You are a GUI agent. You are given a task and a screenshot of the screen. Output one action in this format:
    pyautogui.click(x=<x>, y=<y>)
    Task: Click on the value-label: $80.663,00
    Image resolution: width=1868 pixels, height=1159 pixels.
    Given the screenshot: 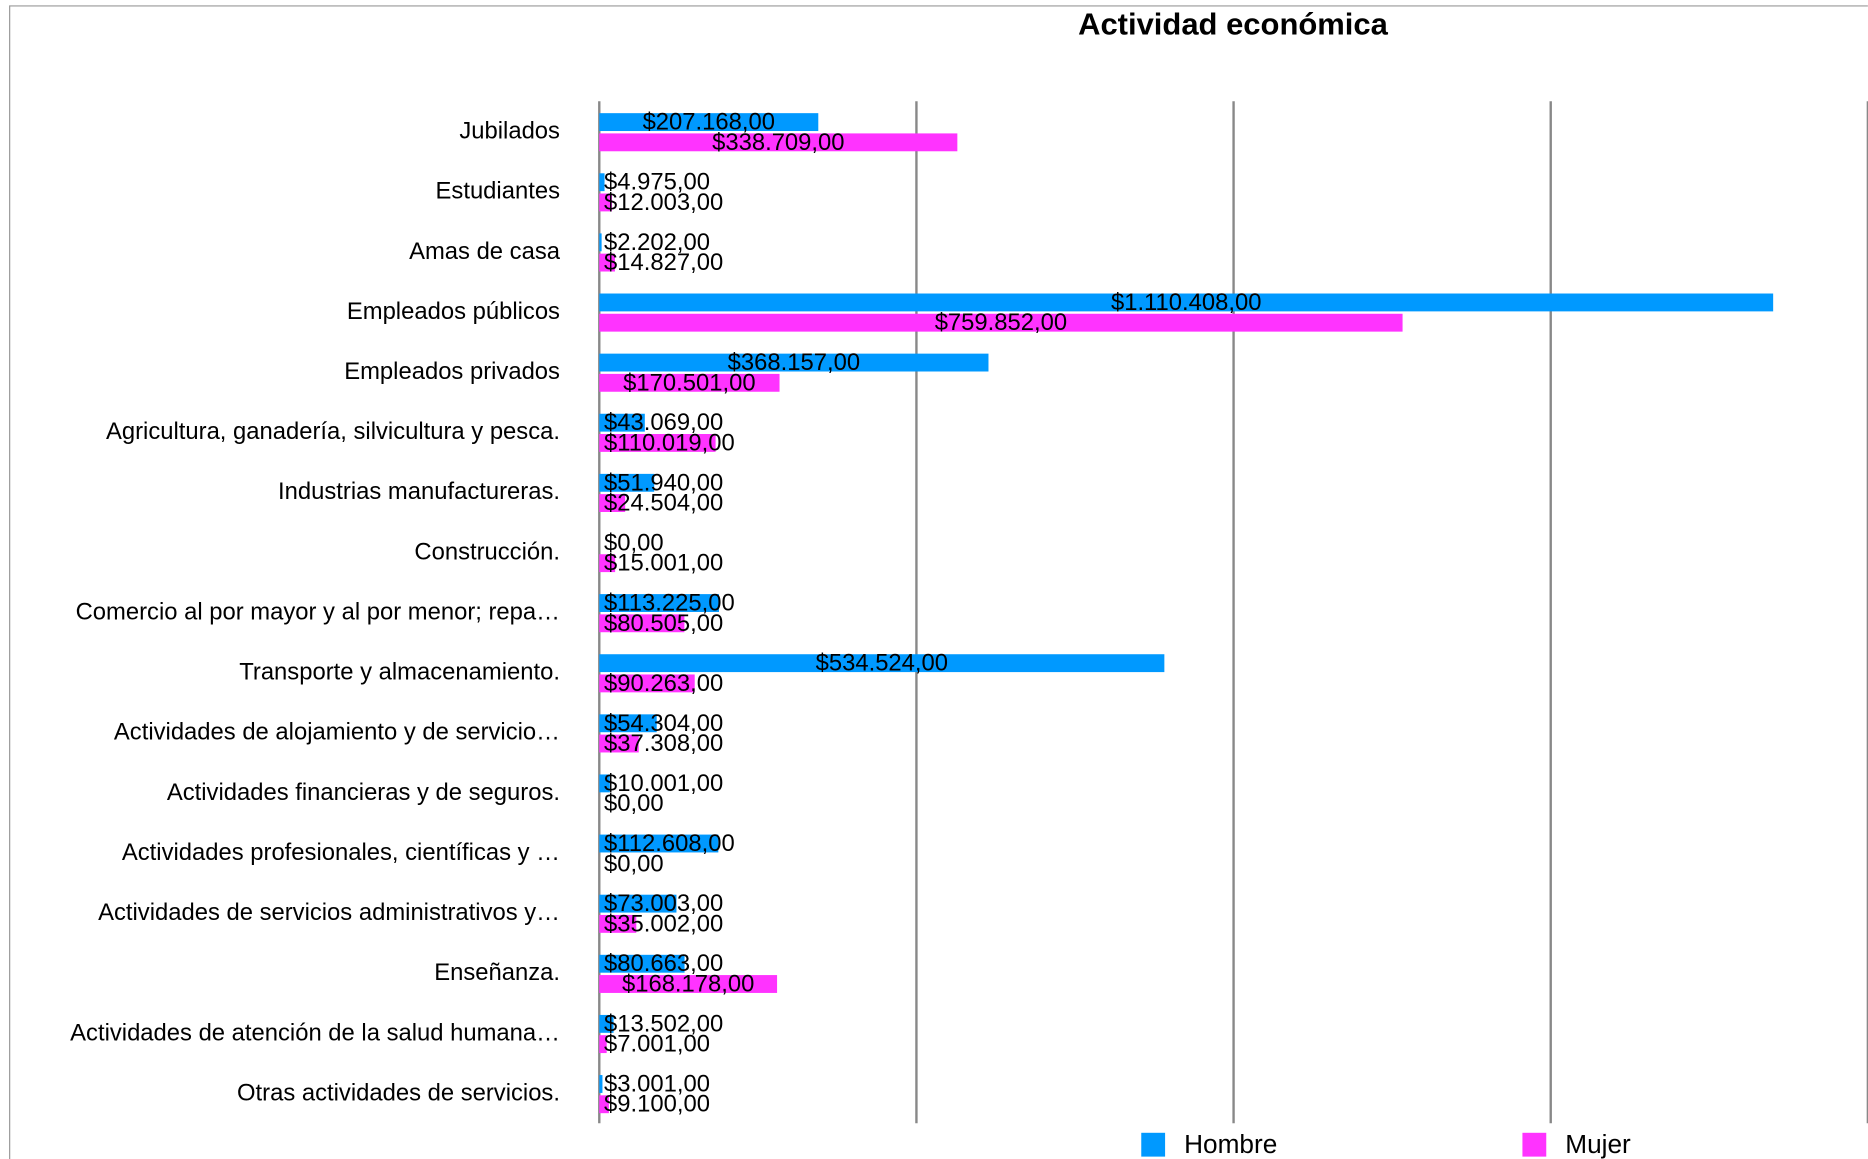 What is the action you would take?
    pyautogui.click(x=663, y=963)
    